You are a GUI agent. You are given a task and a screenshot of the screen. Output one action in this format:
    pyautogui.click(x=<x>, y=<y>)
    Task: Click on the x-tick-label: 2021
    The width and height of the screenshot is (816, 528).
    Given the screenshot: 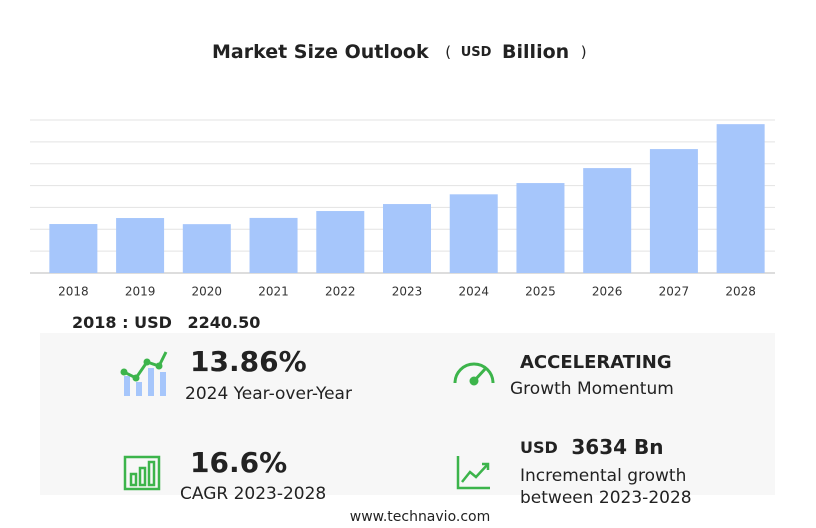 What is the action you would take?
    pyautogui.click(x=273, y=292)
    